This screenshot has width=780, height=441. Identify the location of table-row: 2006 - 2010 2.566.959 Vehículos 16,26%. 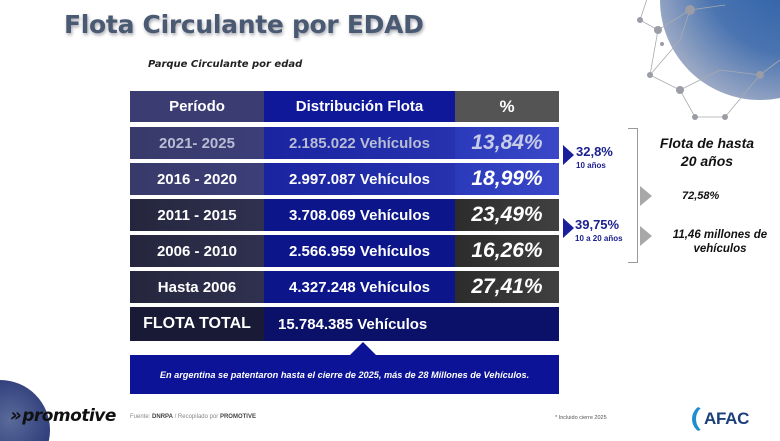
(344, 251).